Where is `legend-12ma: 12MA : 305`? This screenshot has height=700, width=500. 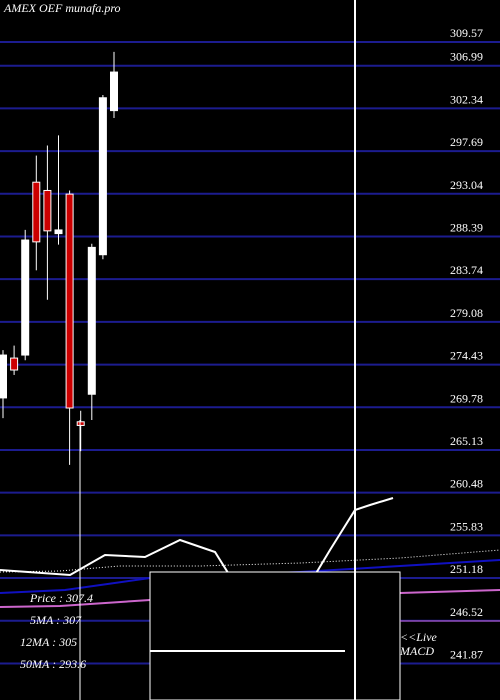 legend-12ma: 12MA : 305 is located at coordinates (48, 642).